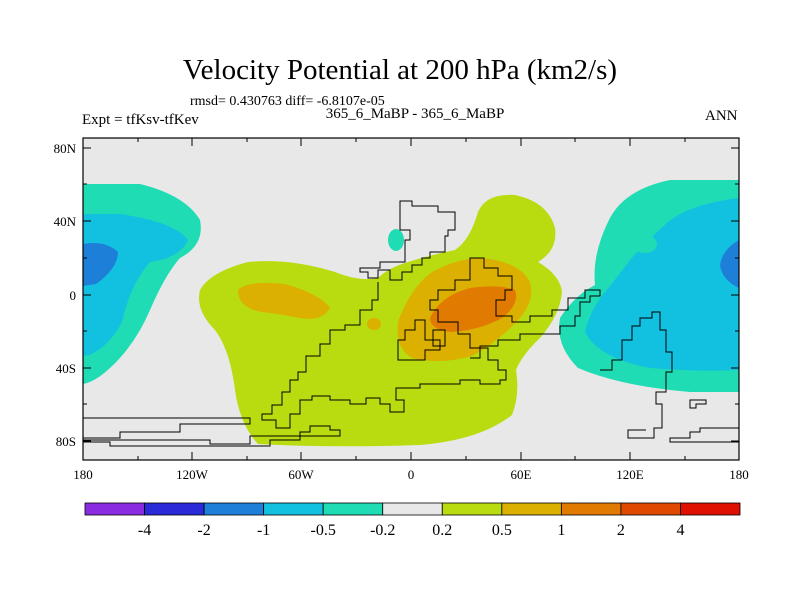 This screenshot has height=600, width=800. I want to click on colorbar-label-7: 1, so click(561, 530).